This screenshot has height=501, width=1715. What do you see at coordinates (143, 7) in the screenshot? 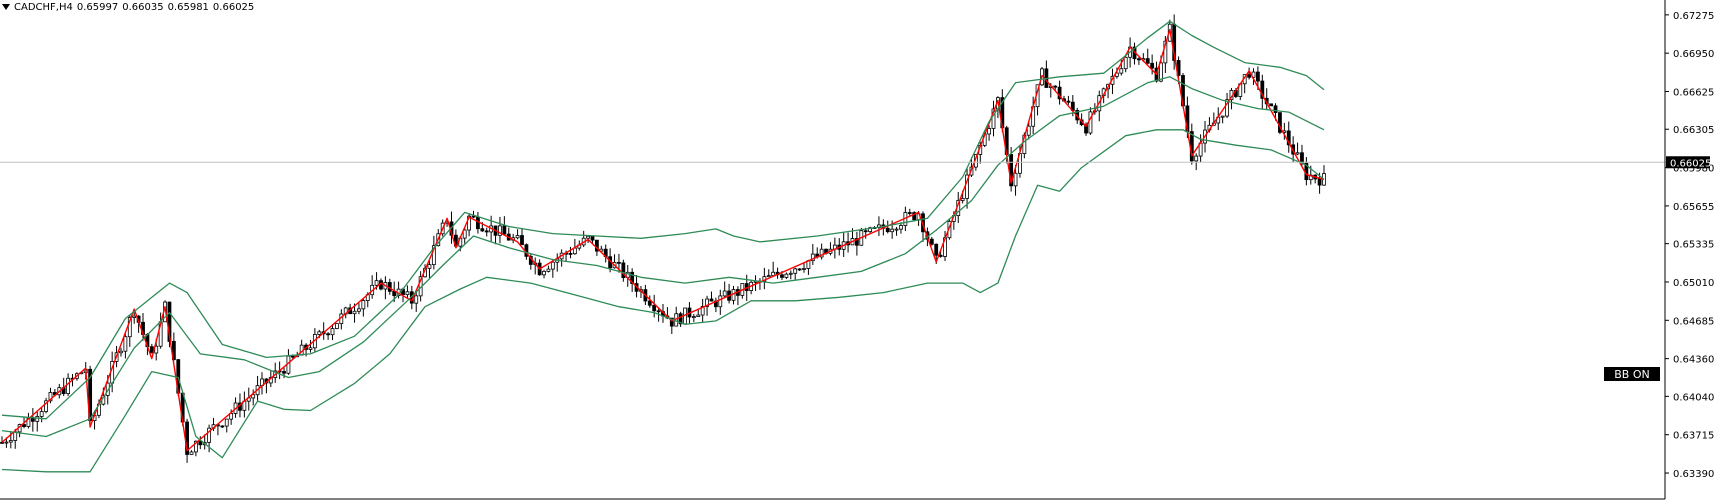
I see `ohlc-high: 0.66035` at bounding box center [143, 7].